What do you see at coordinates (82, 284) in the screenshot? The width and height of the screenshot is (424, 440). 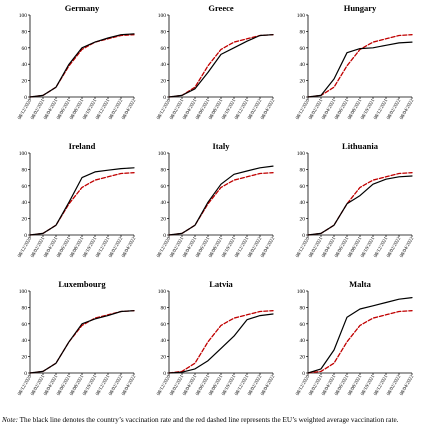 I see `chart-title: Luxembourg` at bounding box center [82, 284].